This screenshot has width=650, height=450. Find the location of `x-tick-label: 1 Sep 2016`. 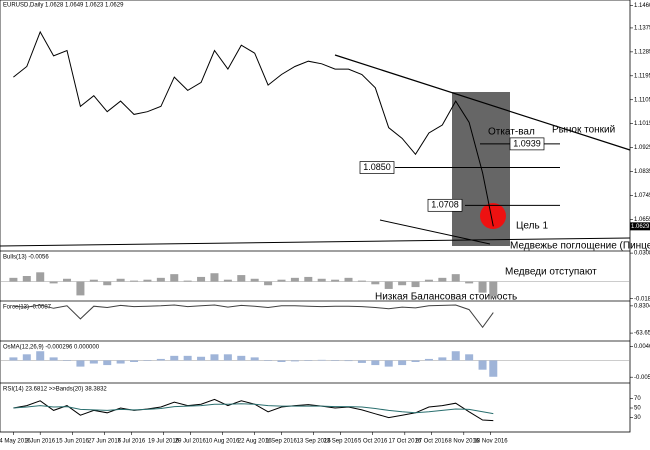

x-tick-label: 1 Sep 2016 is located at coordinates (281, 442).